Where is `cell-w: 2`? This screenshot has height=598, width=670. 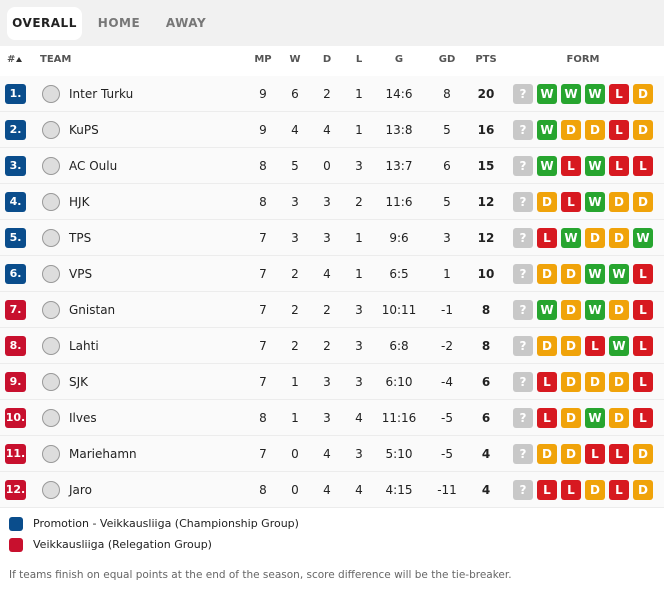 cell-w: 2 is located at coordinates (295, 274).